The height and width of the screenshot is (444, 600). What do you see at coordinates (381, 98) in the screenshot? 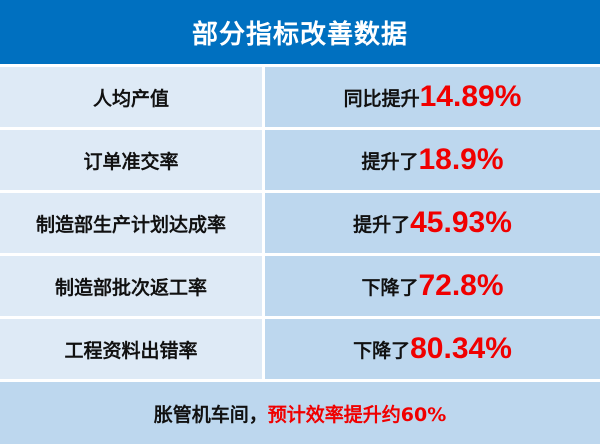
I see `change-prefix: 同比提升` at bounding box center [381, 98].